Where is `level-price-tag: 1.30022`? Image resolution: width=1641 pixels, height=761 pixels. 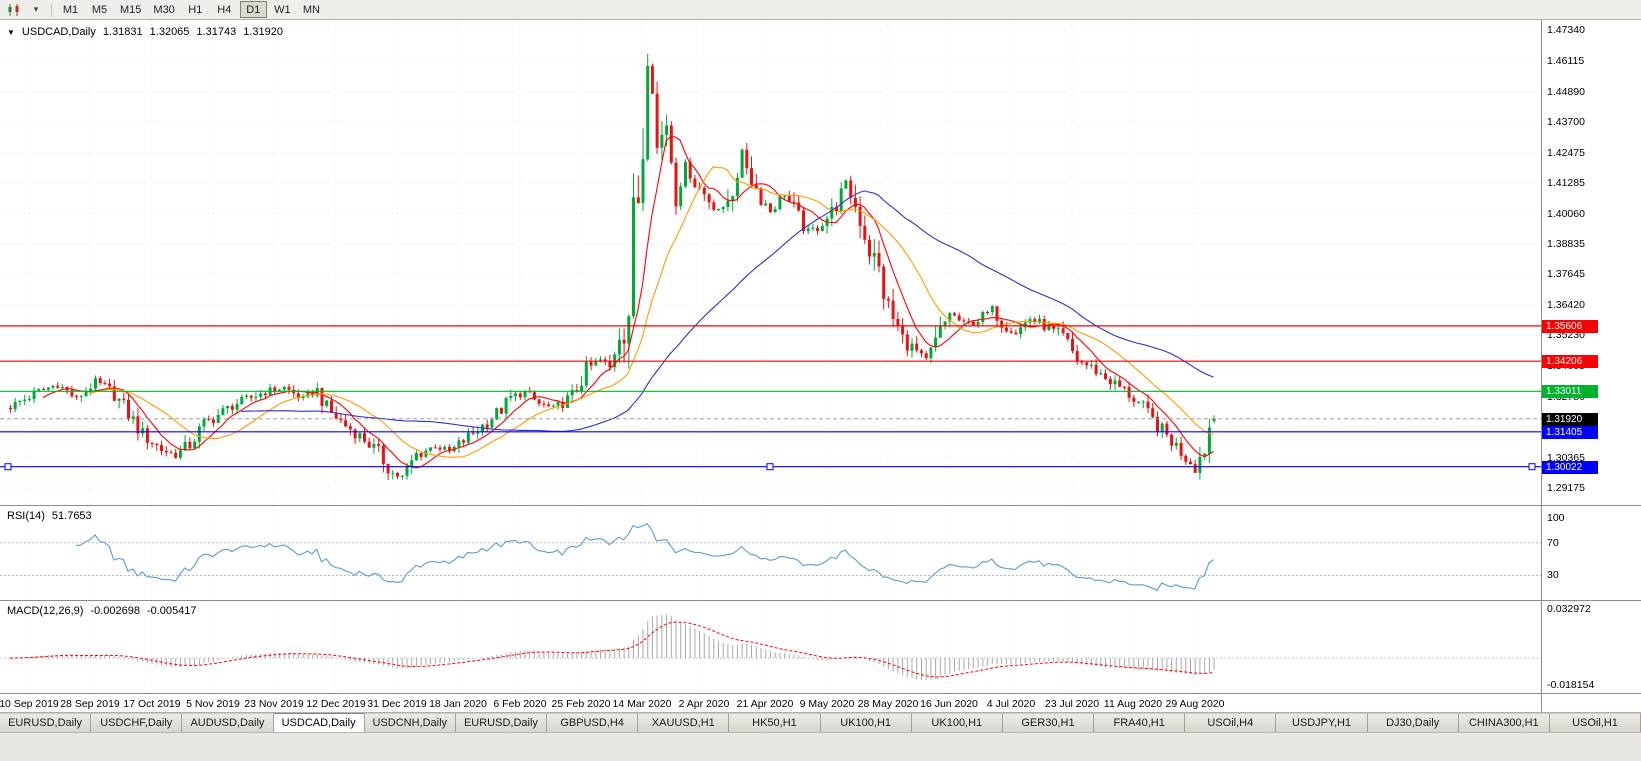 level-price-tag: 1.30022 is located at coordinates (1570, 467).